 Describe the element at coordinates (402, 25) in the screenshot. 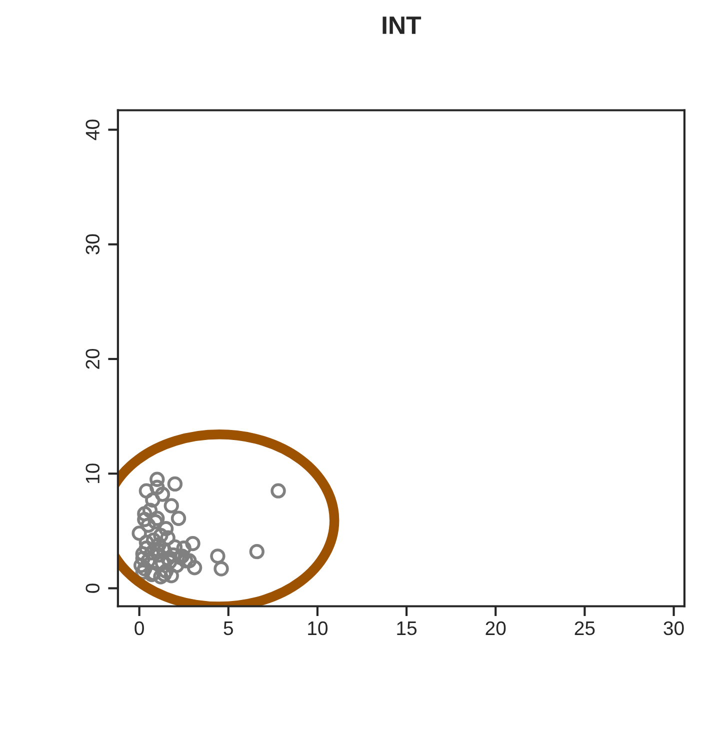

I see `chart-title: INT` at that location.